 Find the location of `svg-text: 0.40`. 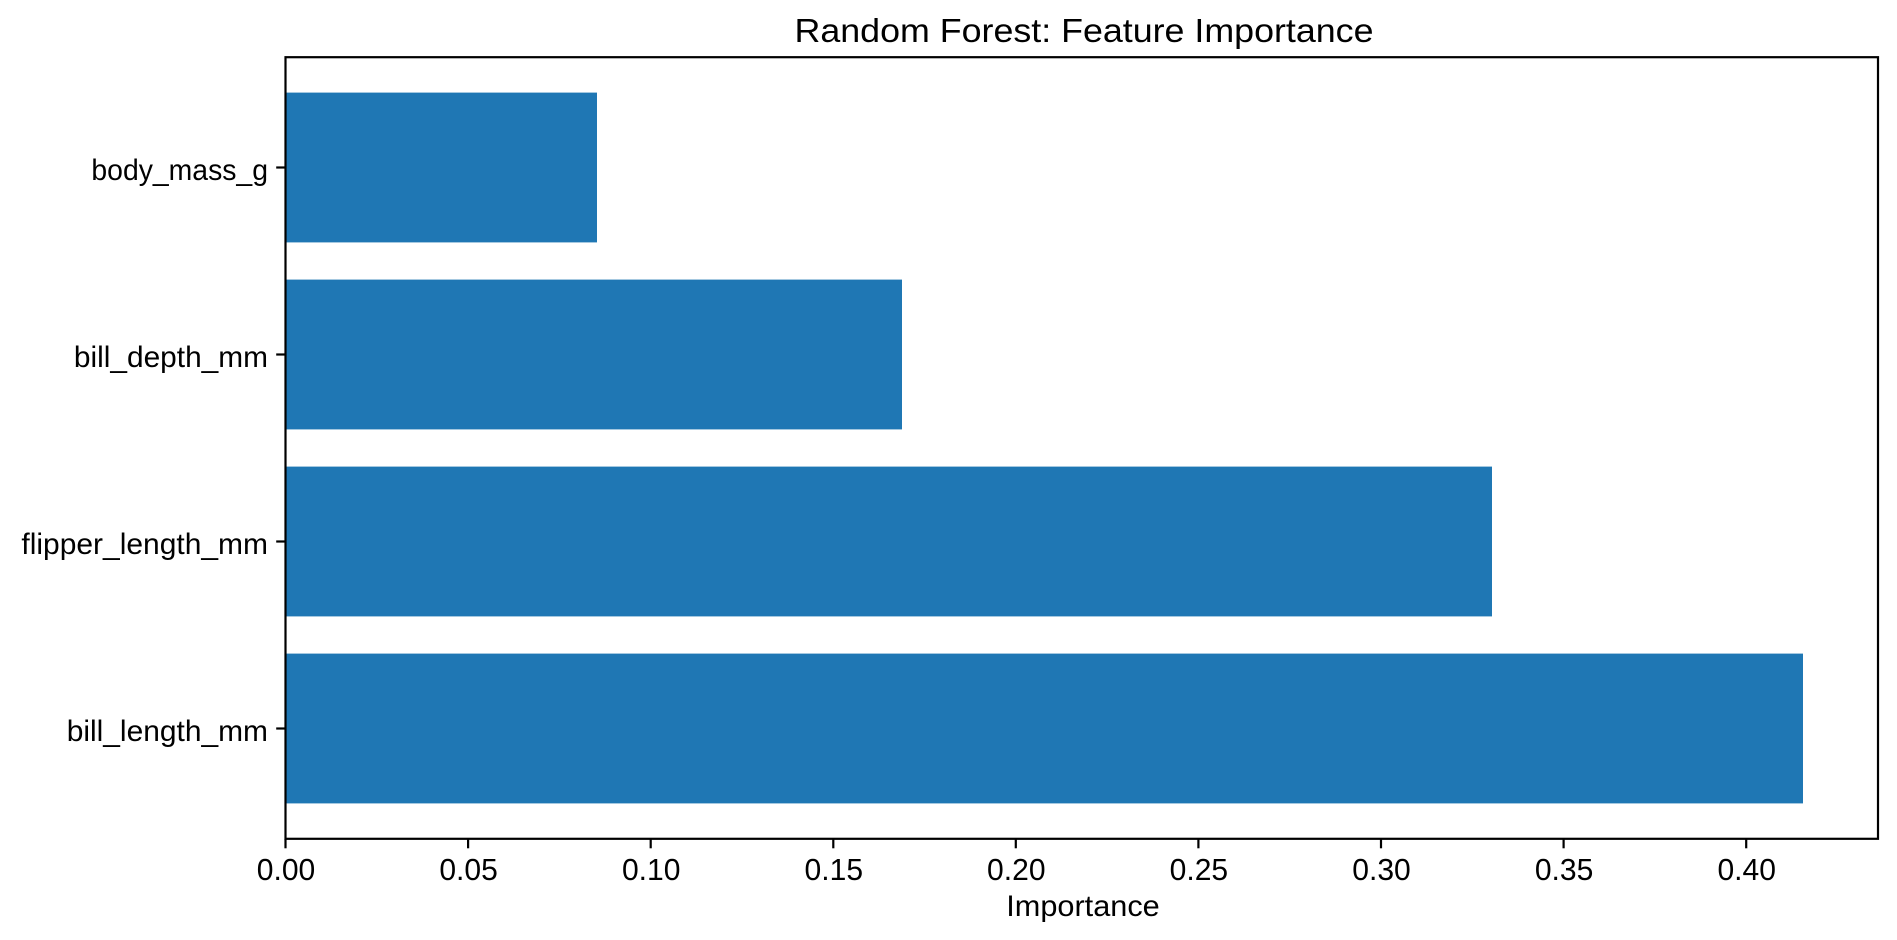

svg-text: 0.40 is located at coordinates (1746, 869).